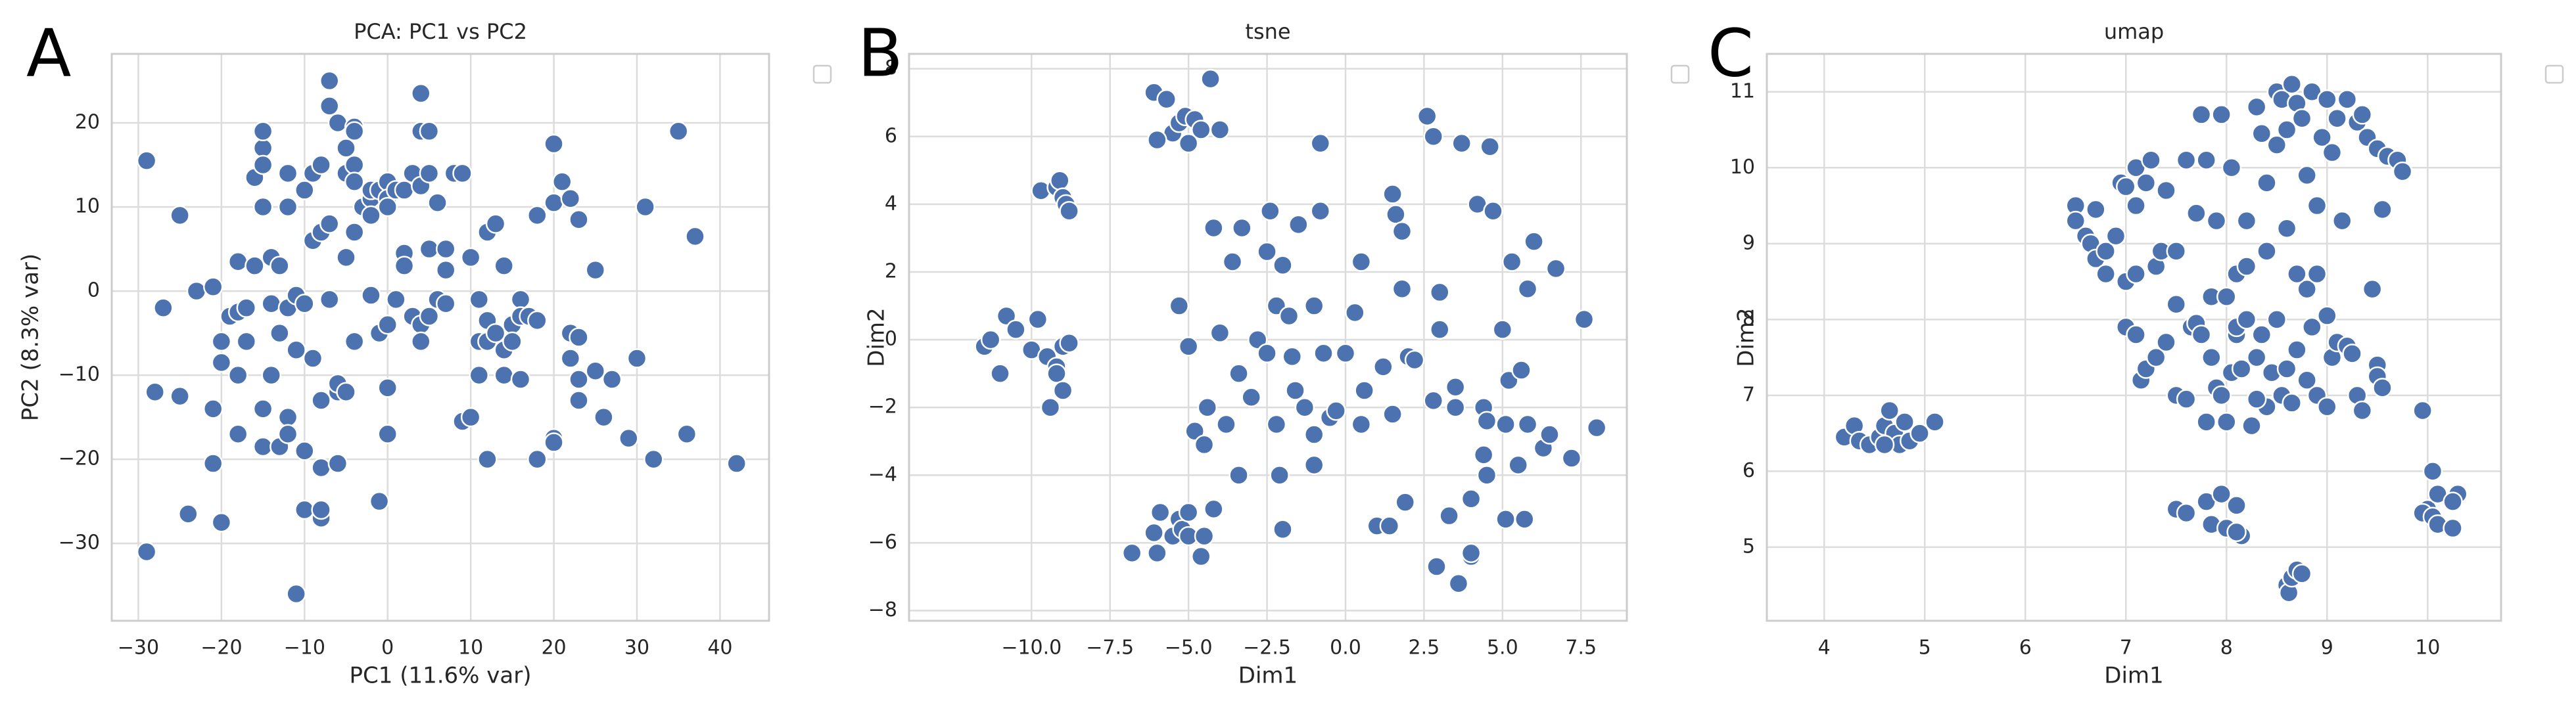 This screenshot has width=2576, height=718. What do you see at coordinates (1731, 52) in the screenshot?
I see `panel-letter: C` at bounding box center [1731, 52].